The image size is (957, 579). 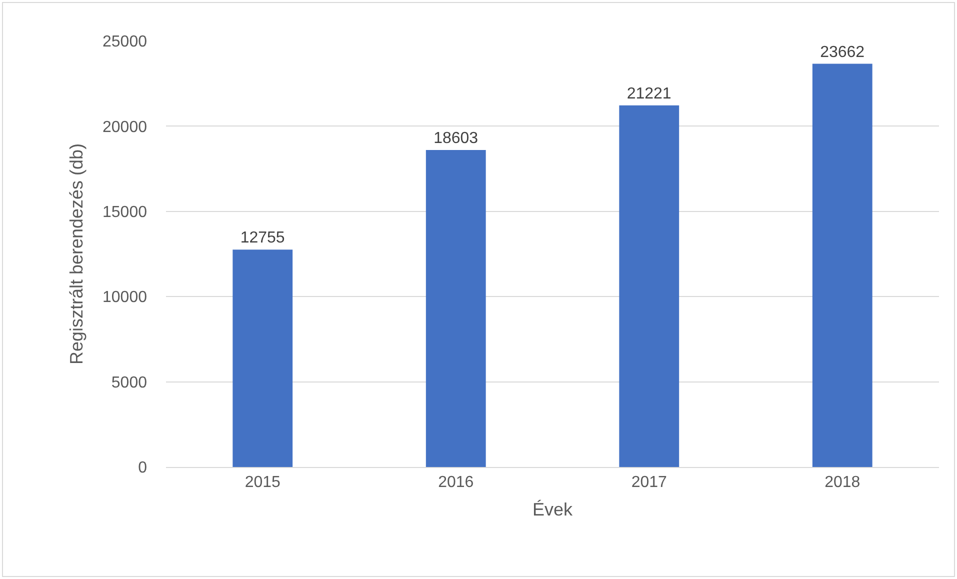 What do you see at coordinates (262, 483) in the screenshot?
I see `x-tick-label: 2015` at bounding box center [262, 483].